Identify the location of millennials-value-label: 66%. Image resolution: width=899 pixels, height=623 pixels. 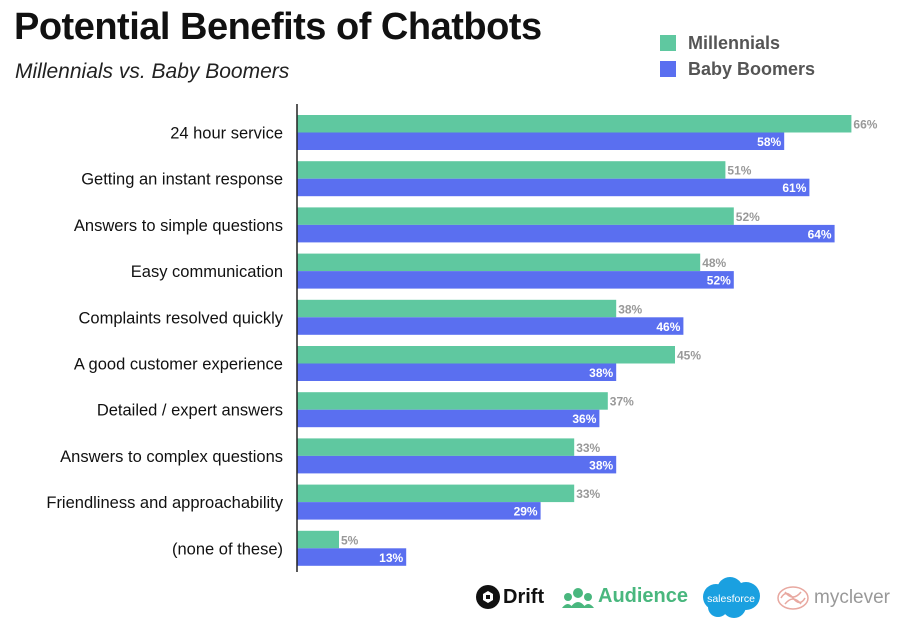
(865, 125).